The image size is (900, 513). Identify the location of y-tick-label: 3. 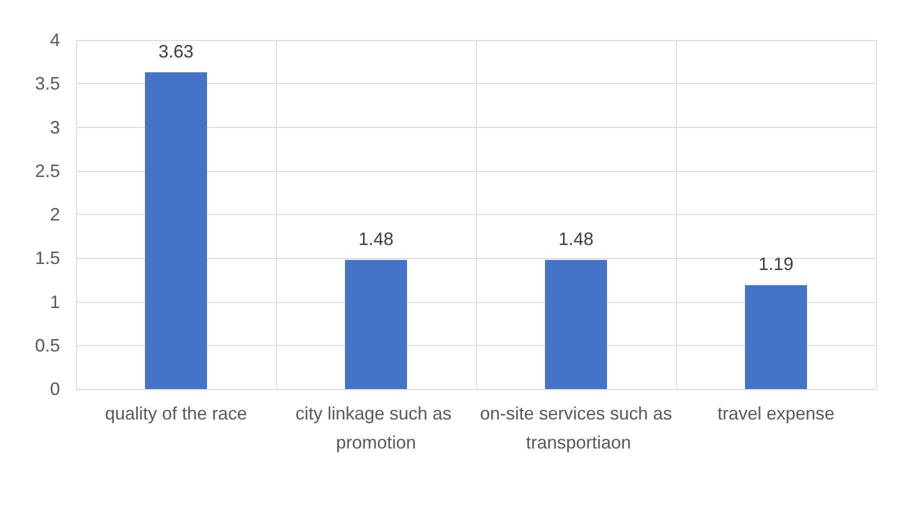
(55, 127).